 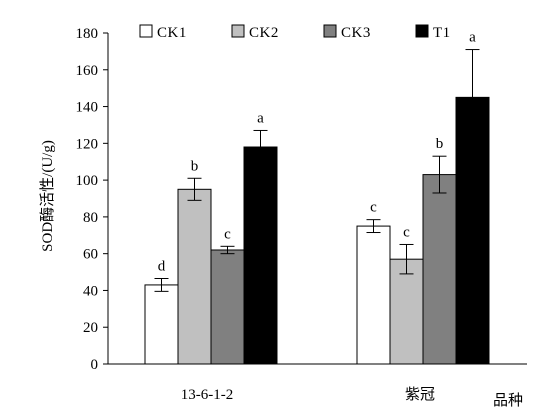 What do you see at coordinates (95, 365) in the screenshot?
I see `y-tick-label: 0` at bounding box center [95, 365].